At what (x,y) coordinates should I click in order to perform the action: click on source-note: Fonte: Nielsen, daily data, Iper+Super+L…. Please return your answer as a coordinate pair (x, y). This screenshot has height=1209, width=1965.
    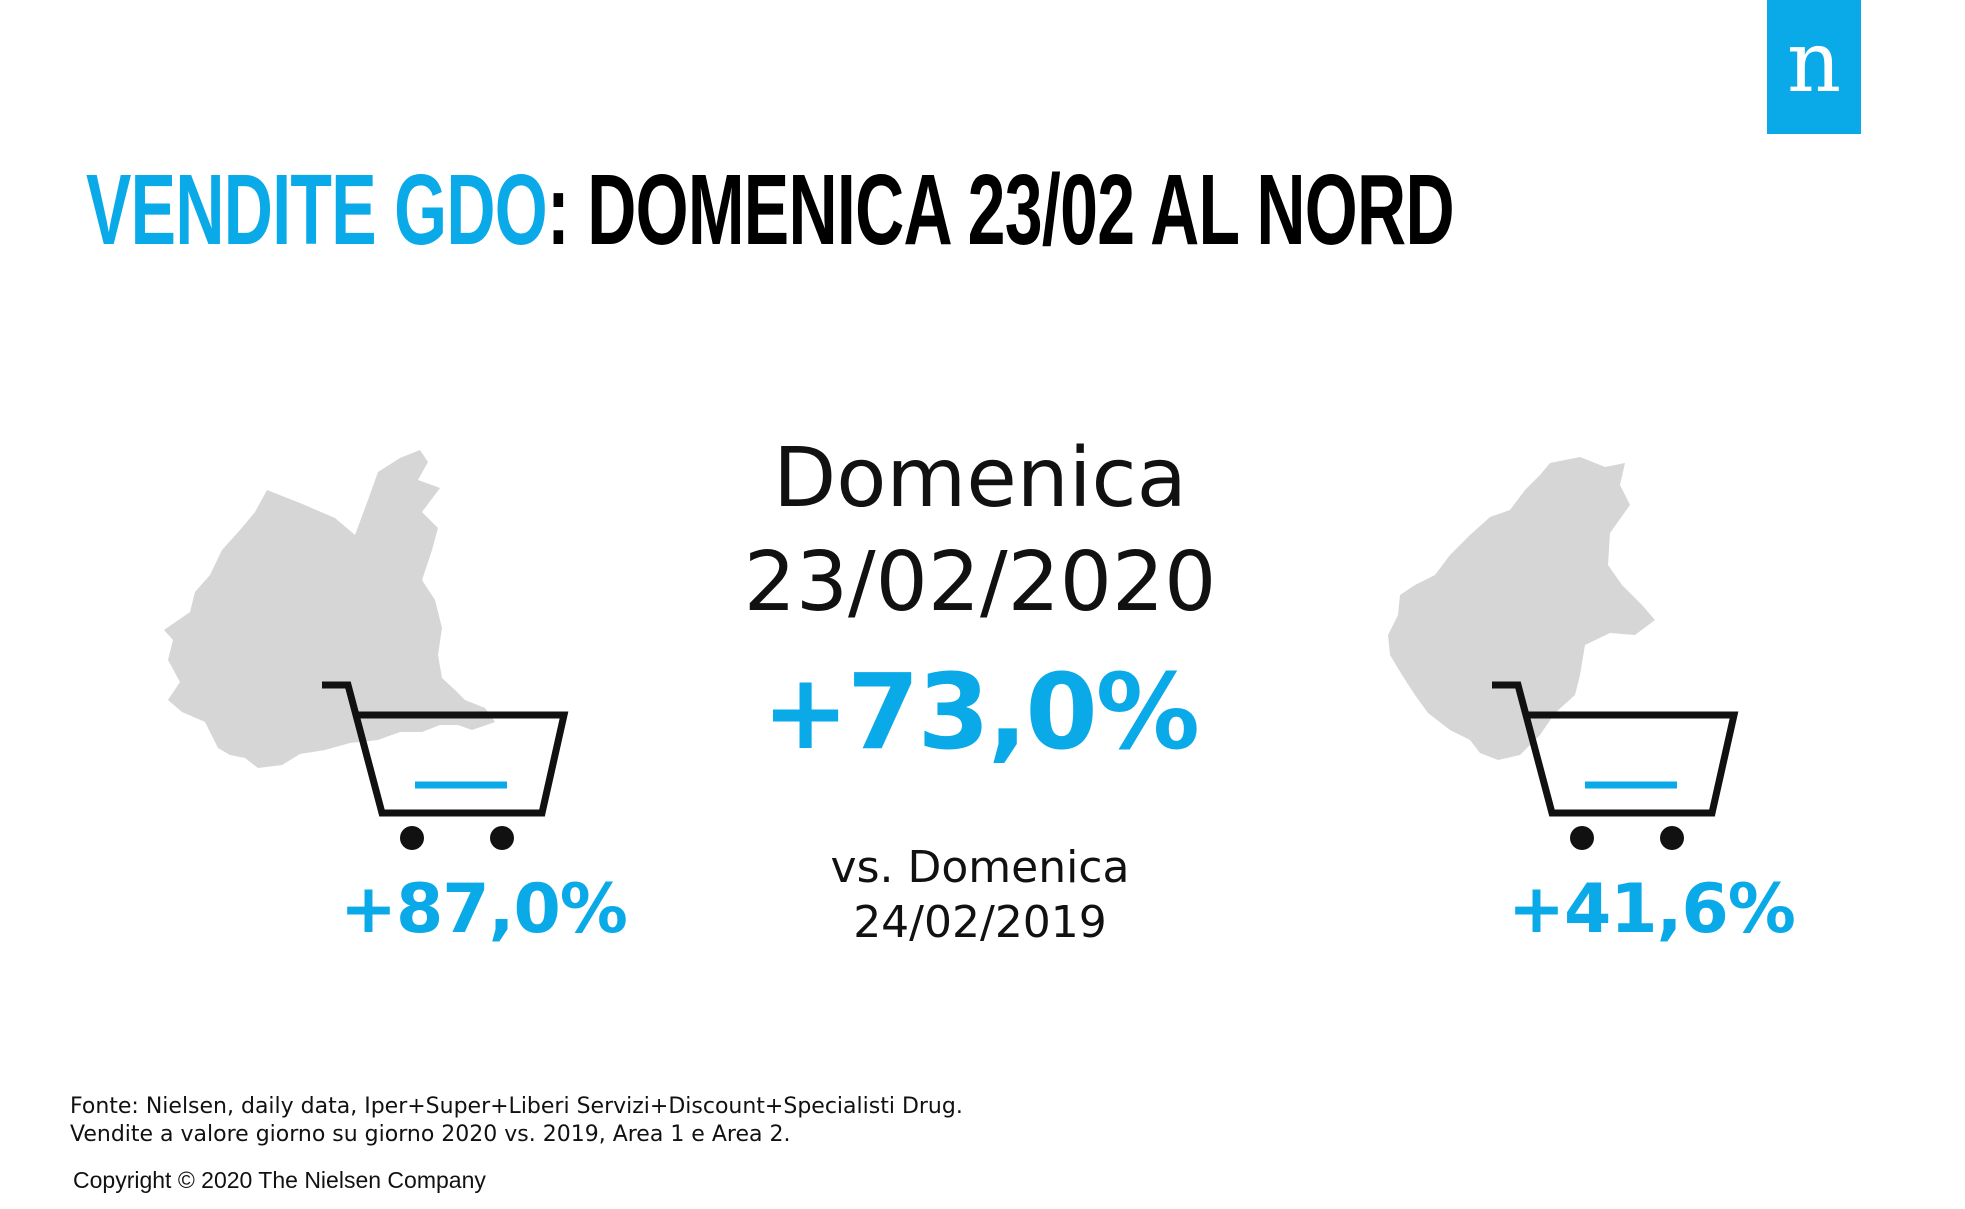
    Looking at the image, I should click on (516, 1120).